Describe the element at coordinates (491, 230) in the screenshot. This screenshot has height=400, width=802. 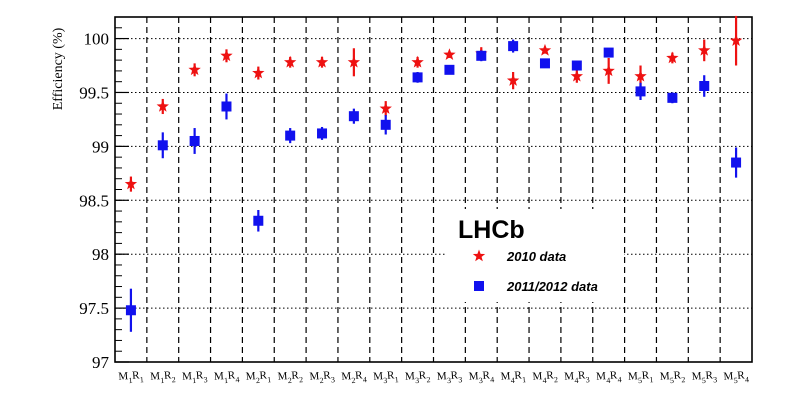
I see `legend-title: LHCb` at that location.